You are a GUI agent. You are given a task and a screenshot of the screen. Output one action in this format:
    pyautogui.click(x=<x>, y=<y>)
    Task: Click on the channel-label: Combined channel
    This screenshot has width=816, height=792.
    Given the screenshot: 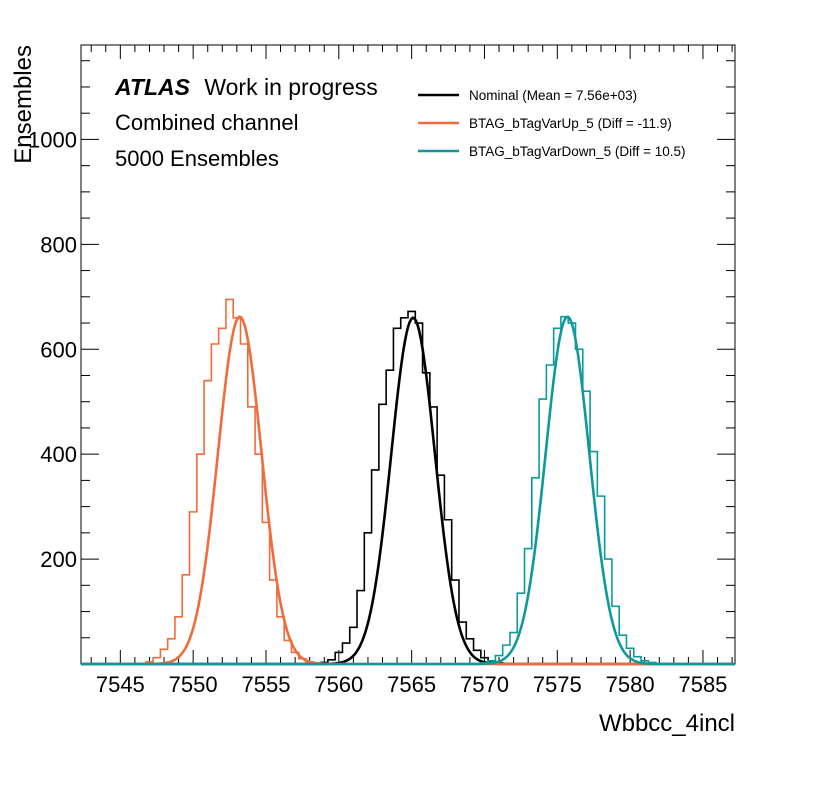 What is the action you would take?
    pyautogui.click(x=206, y=122)
    